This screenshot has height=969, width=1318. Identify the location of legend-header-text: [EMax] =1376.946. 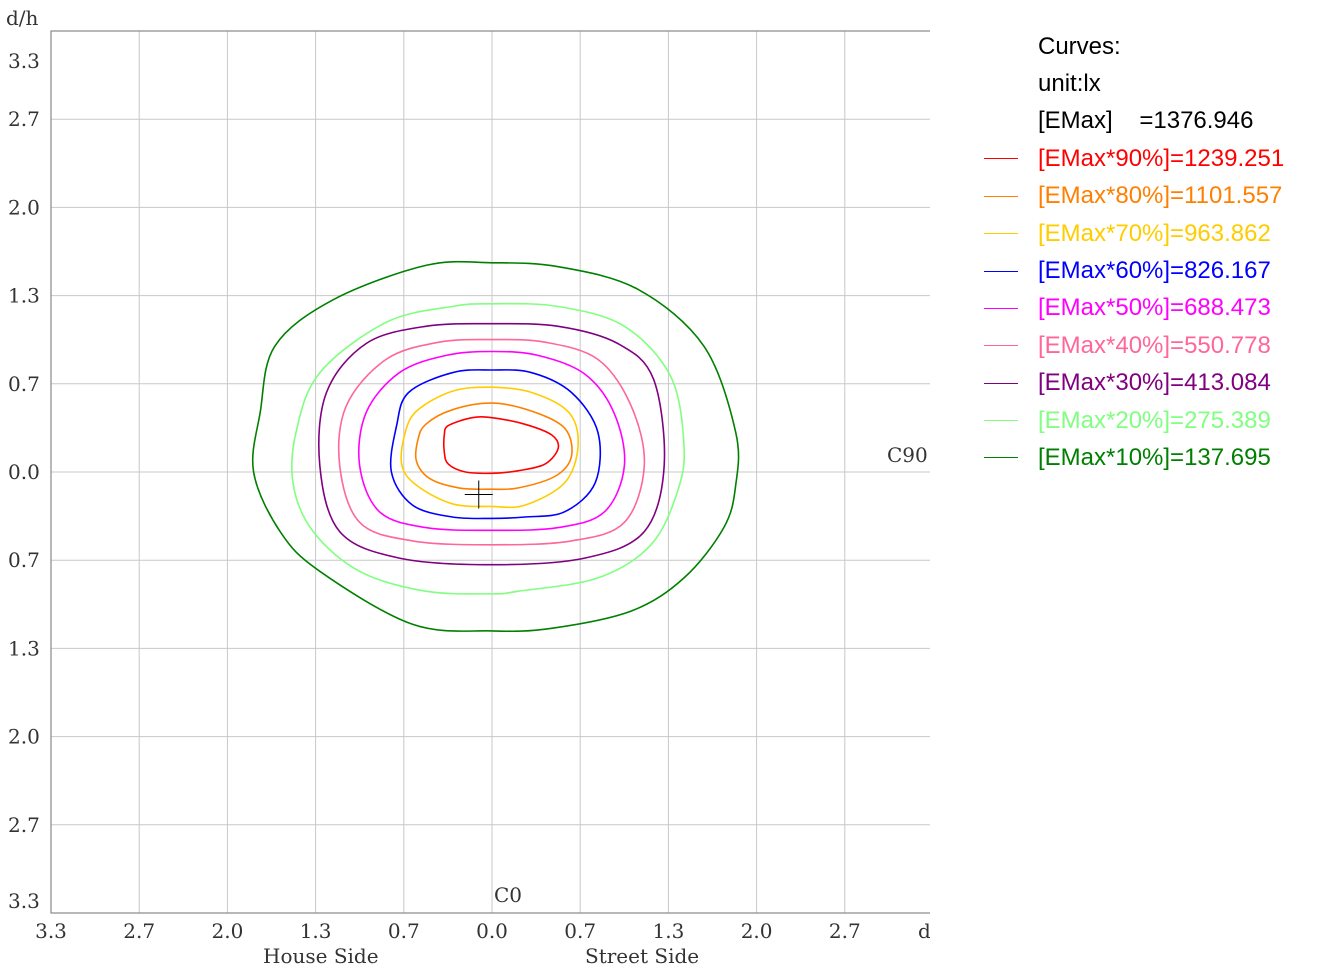
(1146, 121).